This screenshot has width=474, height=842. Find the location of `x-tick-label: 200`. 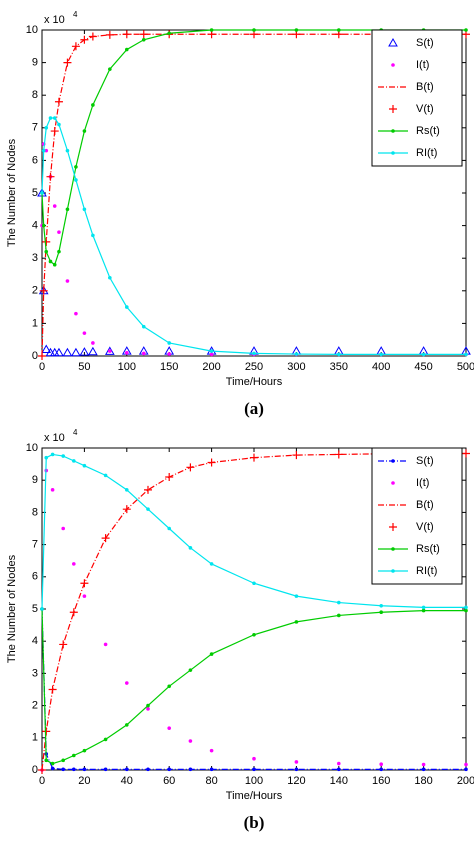

x-tick-label: 200 is located at coordinates (211, 367).